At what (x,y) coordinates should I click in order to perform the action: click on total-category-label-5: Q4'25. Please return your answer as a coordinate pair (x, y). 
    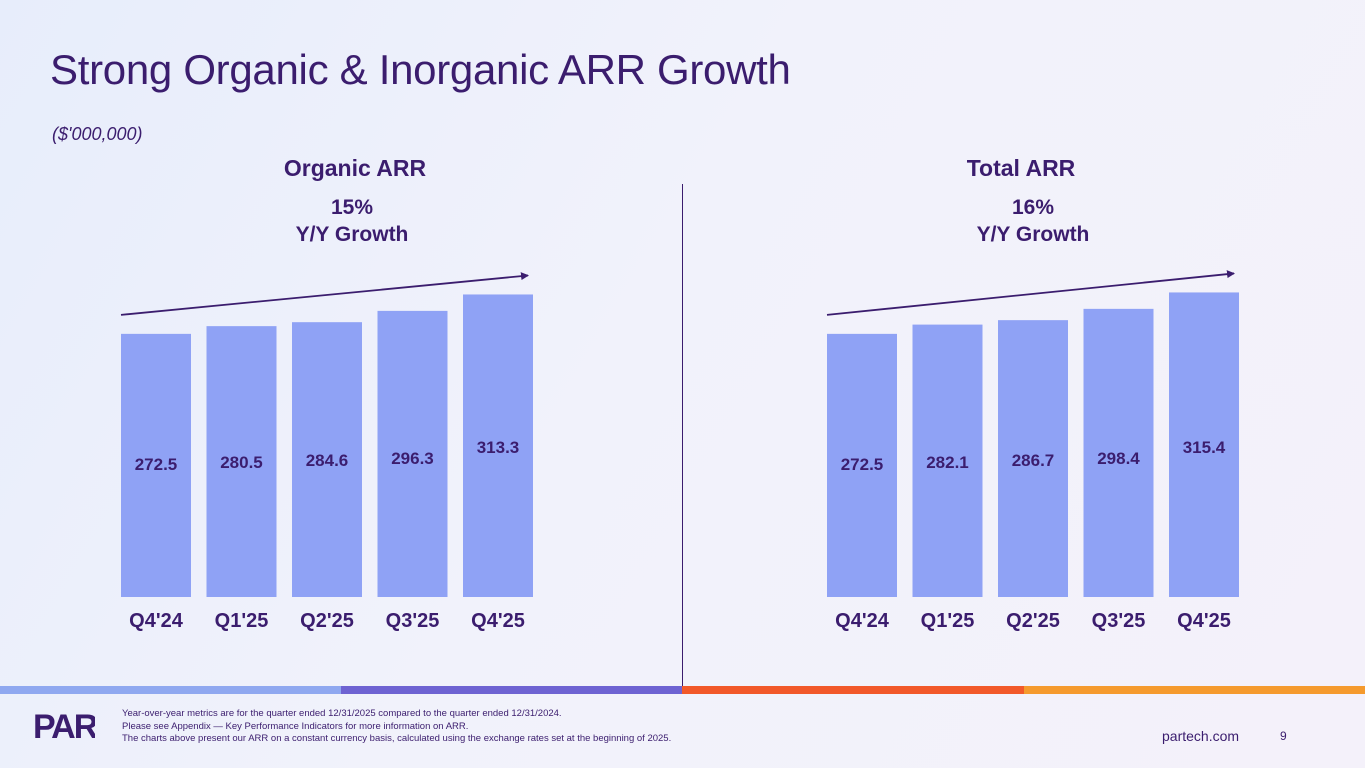
    Looking at the image, I should click on (1204, 621).